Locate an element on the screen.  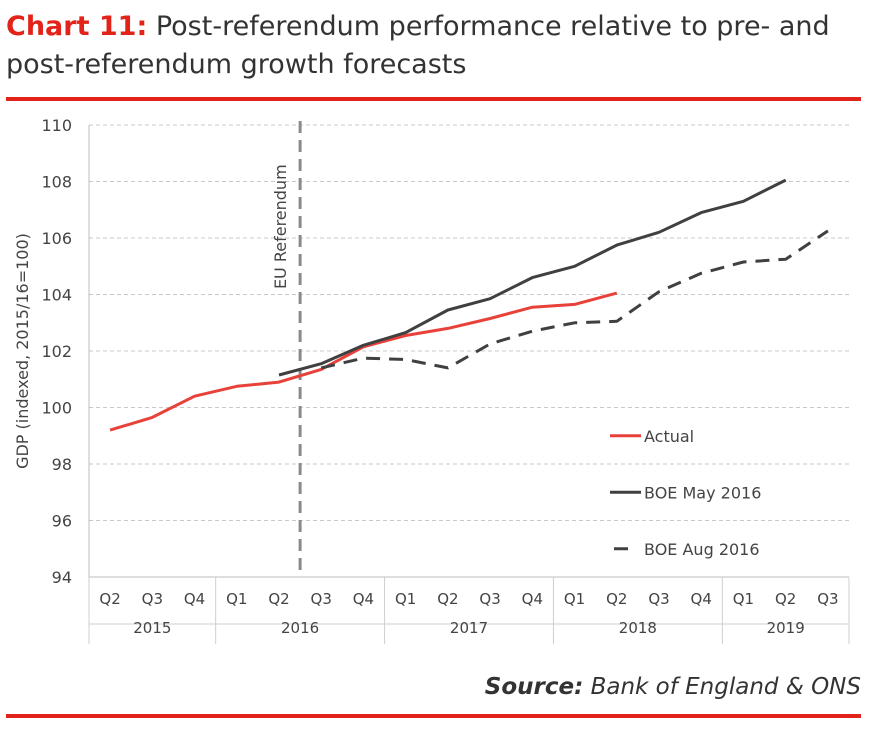
y-tick-label: 110 is located at coordinates (56, 125).